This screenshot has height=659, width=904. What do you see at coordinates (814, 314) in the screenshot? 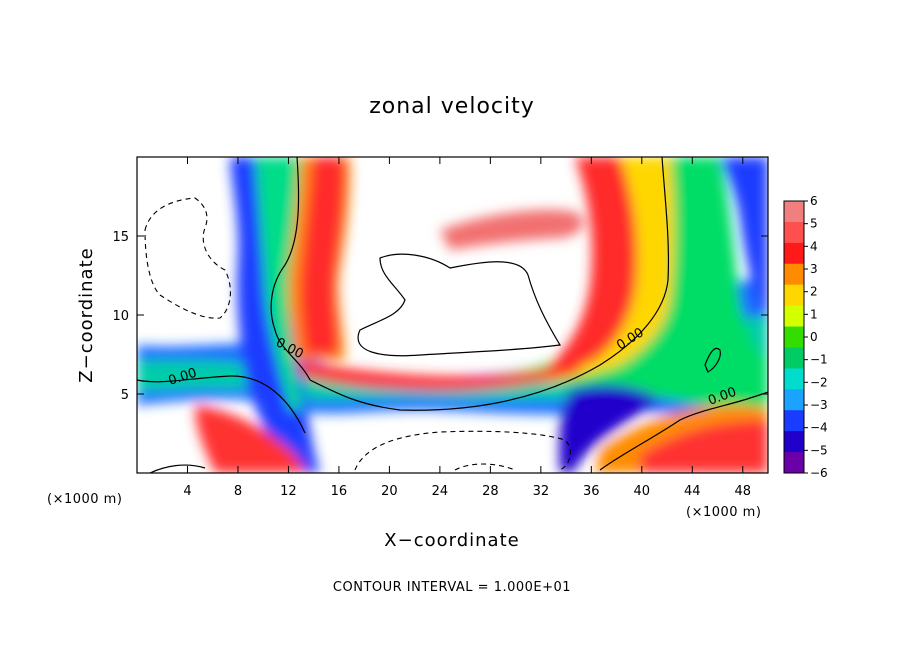
I see `colorbar-tick-label: 1` at bounding box center [814, 314].